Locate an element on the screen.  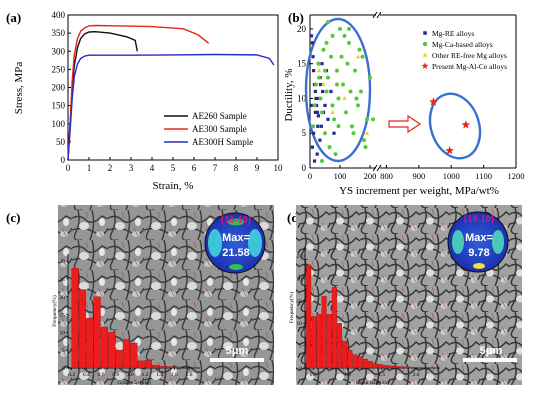
panel-b-xtick-label: 100 is located at coordinates (340, 176).